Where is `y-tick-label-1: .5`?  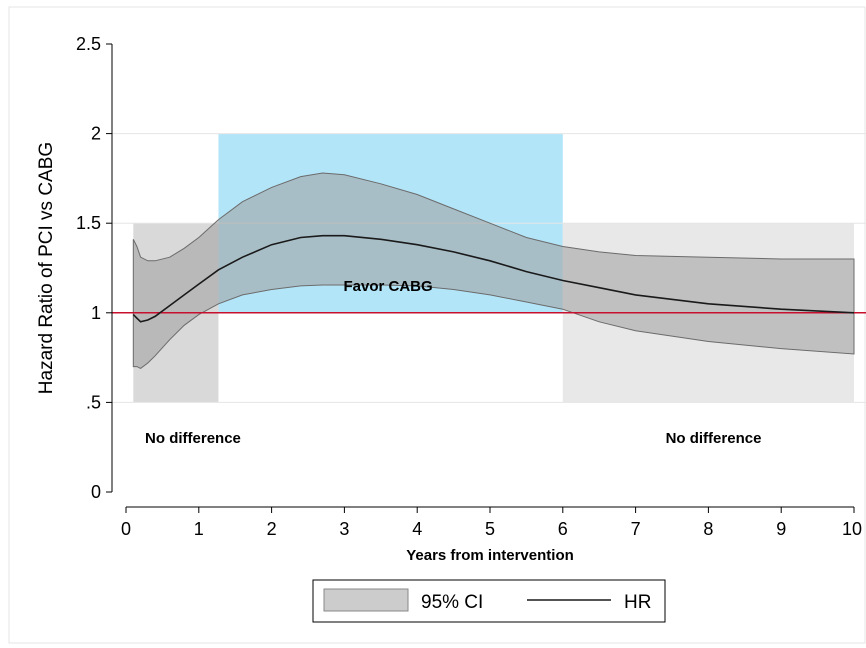
y-tick-label-1: .5 is located at coordinates (93, 402).